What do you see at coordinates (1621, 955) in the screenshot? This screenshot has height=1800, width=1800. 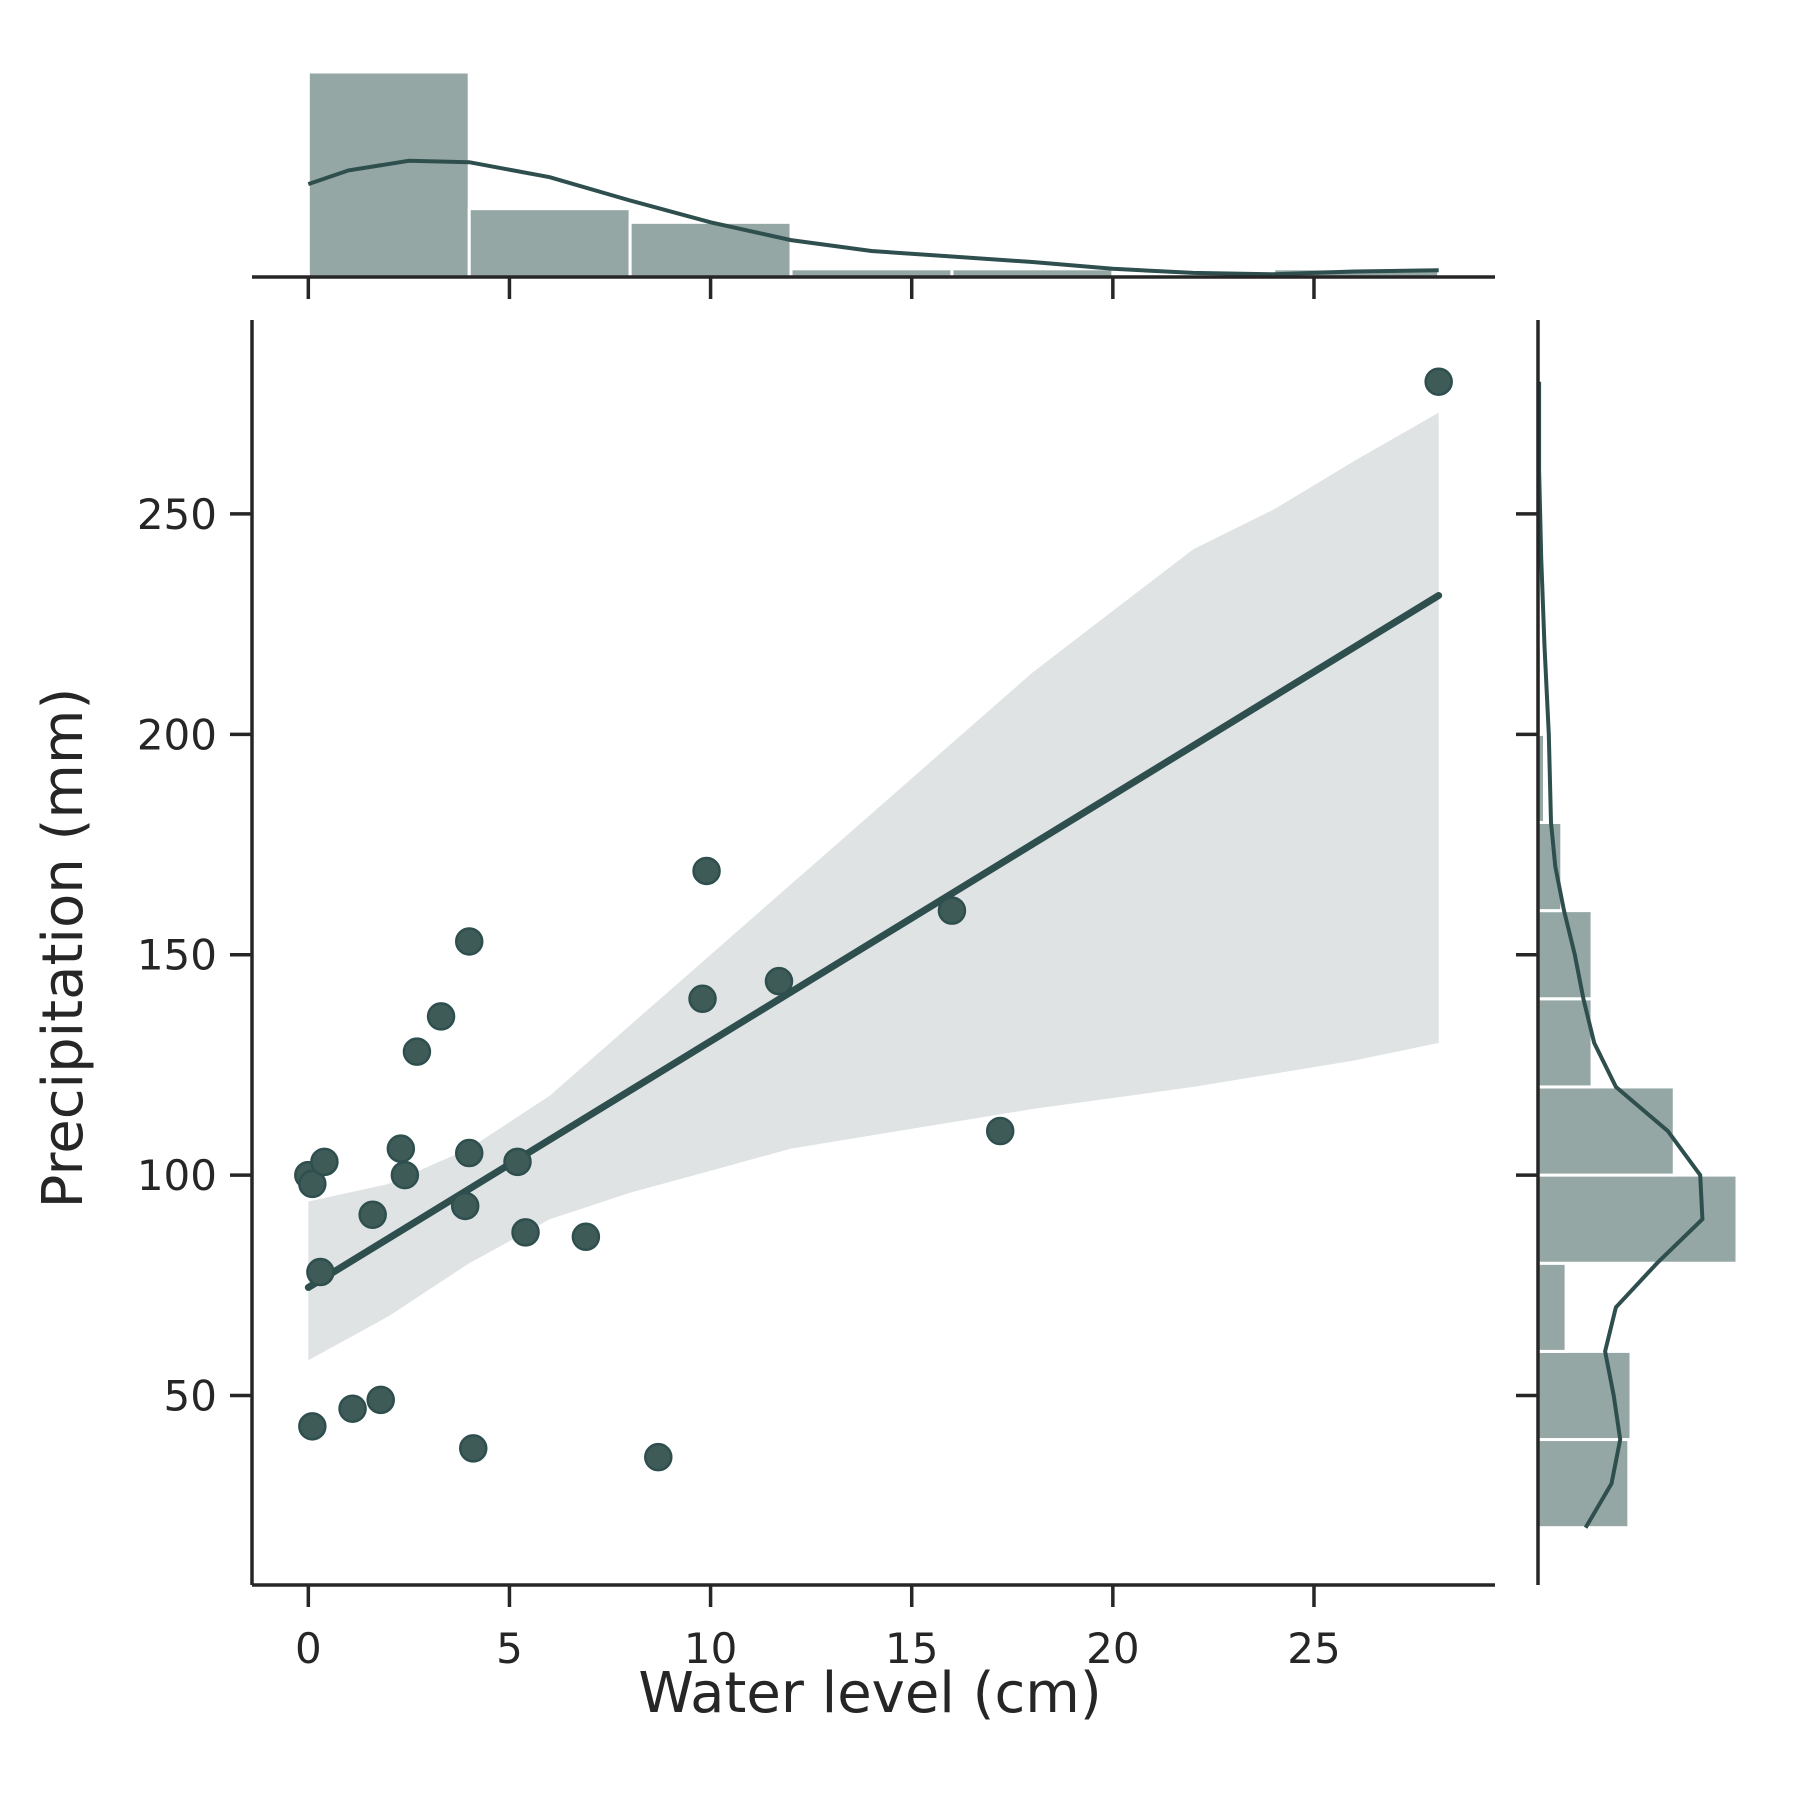 I see `y-kde-curve` at bounding box center [1621, 955].